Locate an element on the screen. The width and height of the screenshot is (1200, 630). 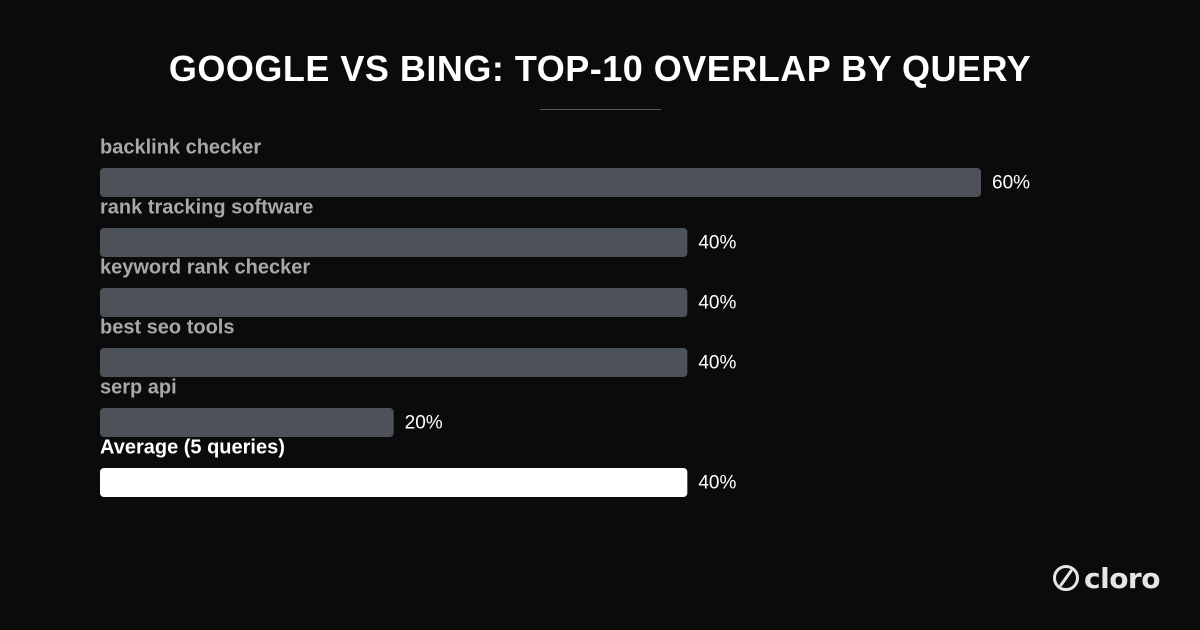
category-label: keyword rank checker is located at coordinates (205, 267).